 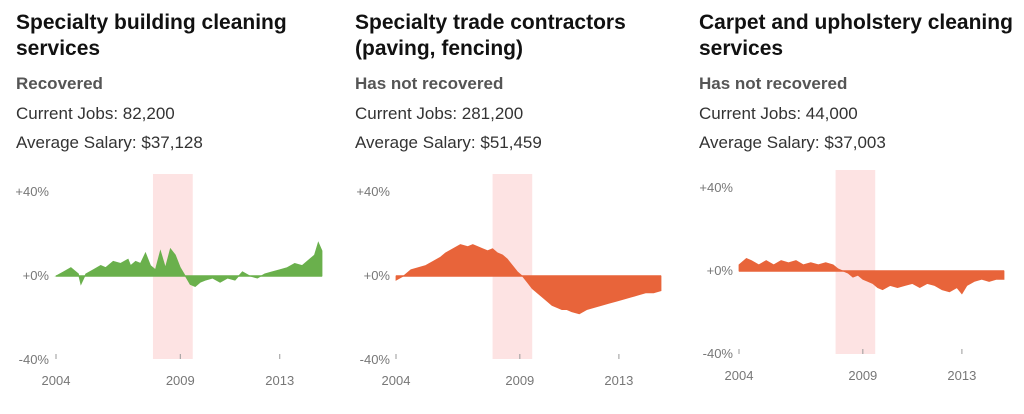 I want to click on average-salary: Average Salary: $37,003, so click(x=792, y=142).